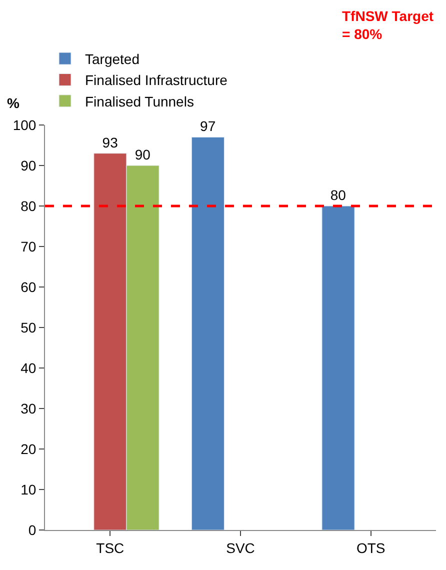  What do you see at coordinates (28, 489) in the screenshot?
I see `y-tick-label: 10` at bounding box center [28, 489].